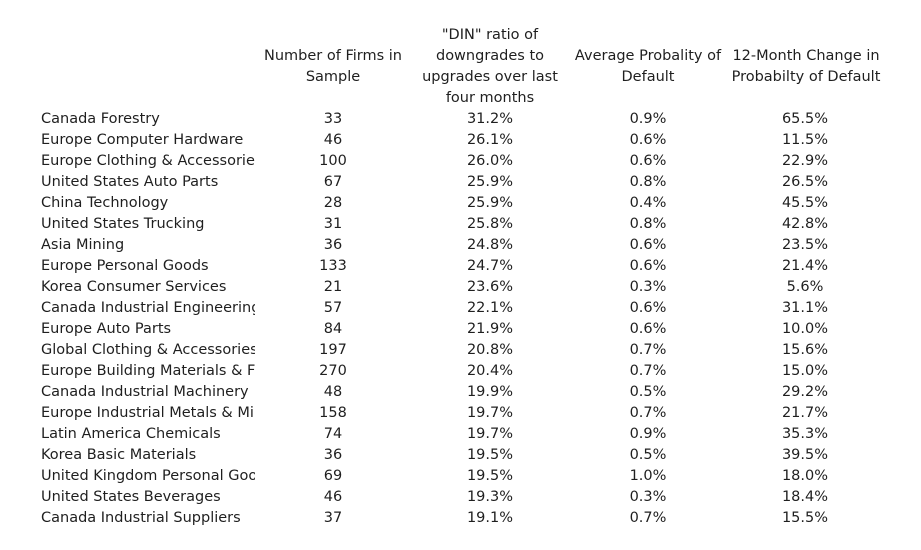 The width and height of the screenshot is (921, 550). I want to click on header-line: Probabilty of Default, so click(806, 77).